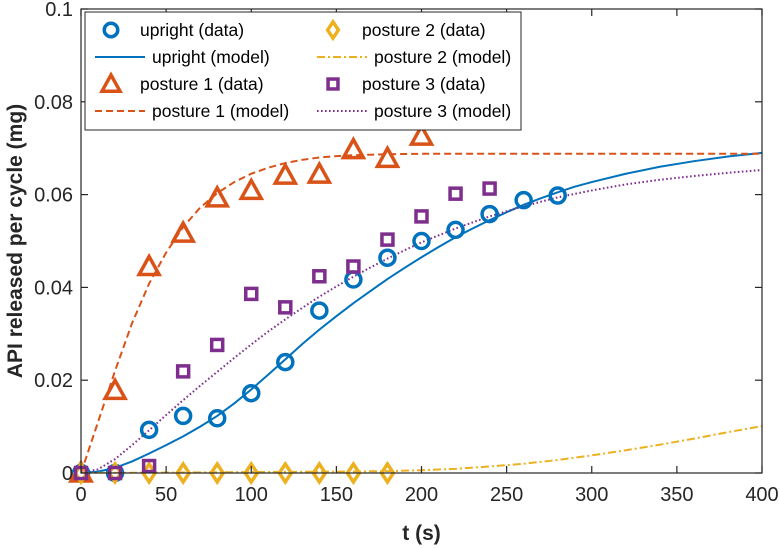 This screenshot has width=780, height=548. What do you see at coordinates (15, 241) in the screenshot?
I see `y-axis-label: API released per cycle (mg)` at bounding box center [15, 241].